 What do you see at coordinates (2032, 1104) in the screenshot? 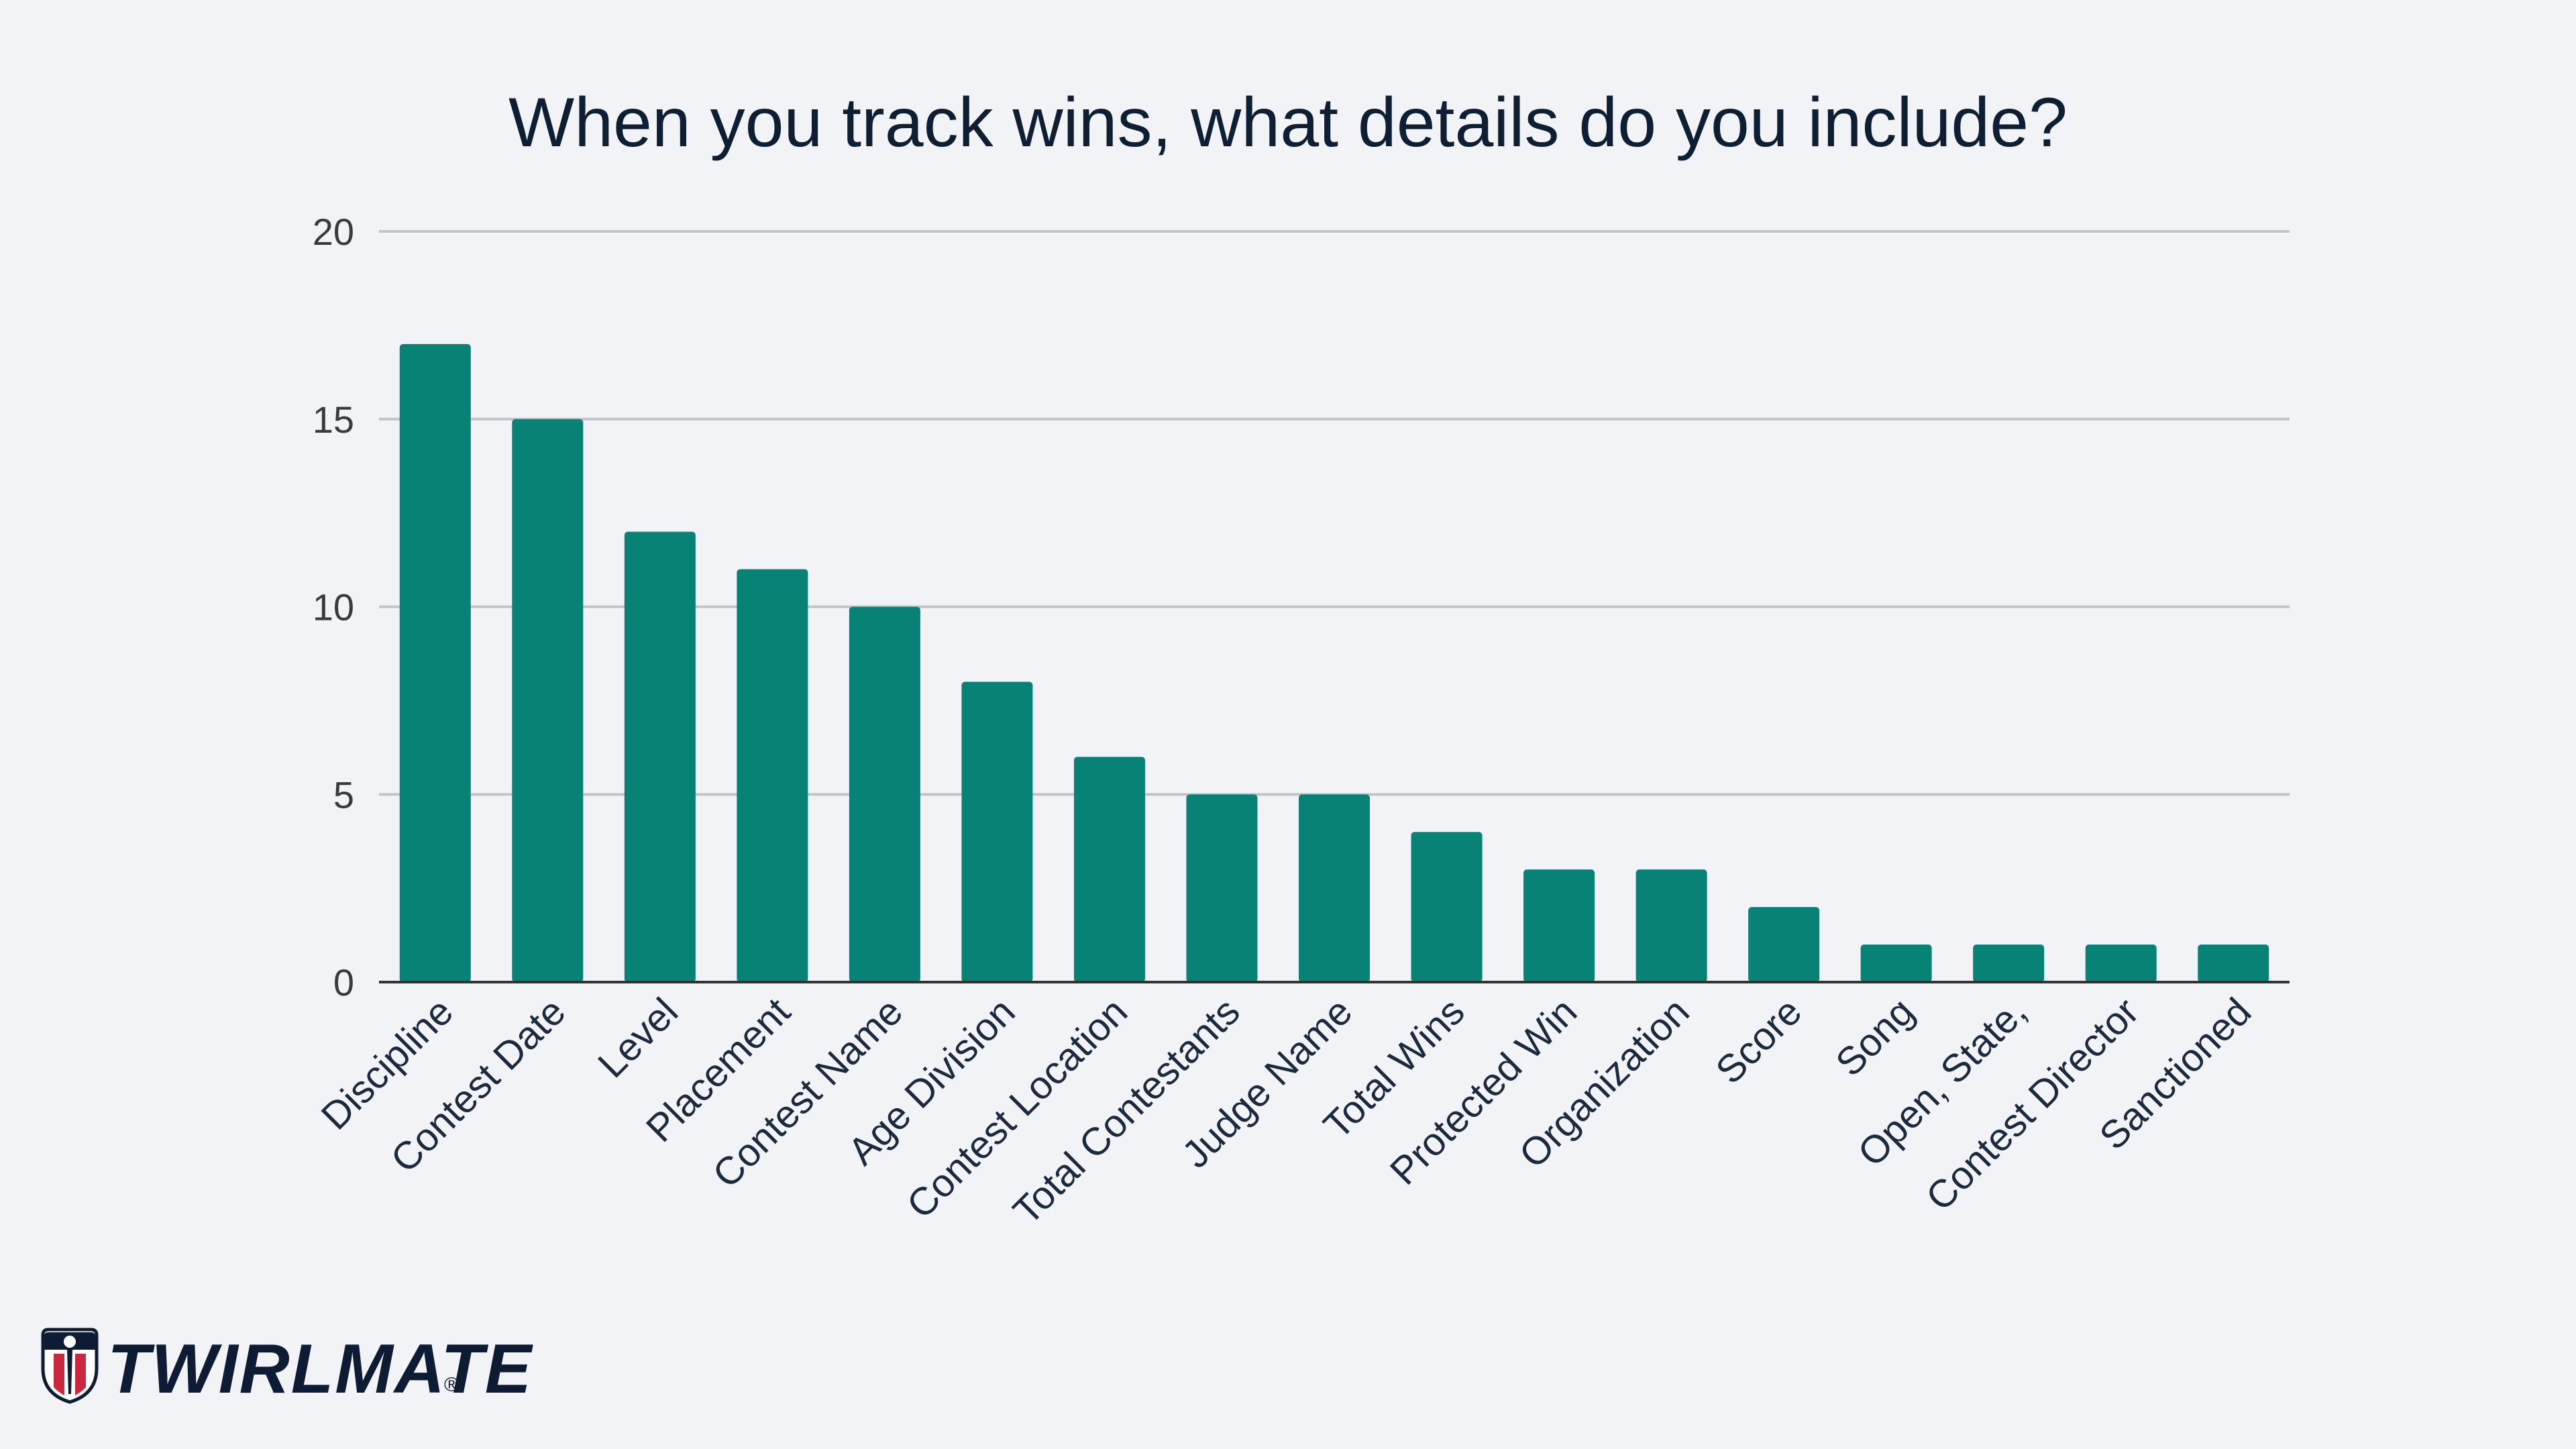
I see `x-tick-label: Contest Director` at bounding box center [2032, 1104].